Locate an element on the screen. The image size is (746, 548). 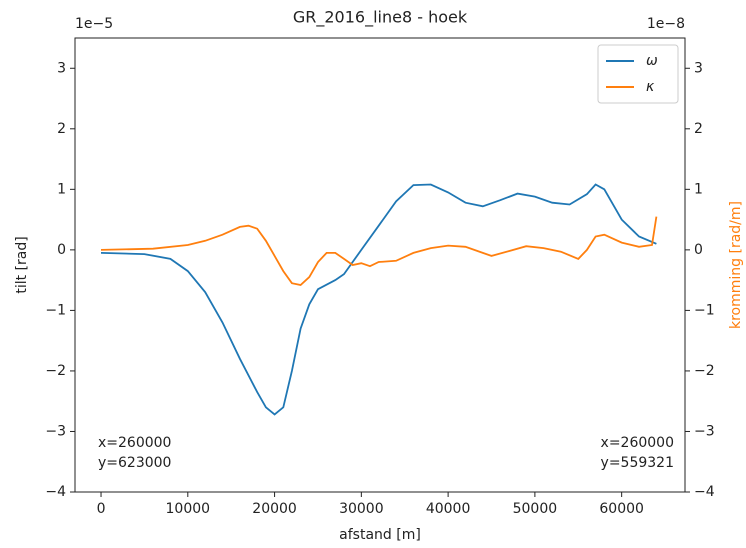
y2-axis-label: kromming [rad/m] is located at coordinates (736, 265).